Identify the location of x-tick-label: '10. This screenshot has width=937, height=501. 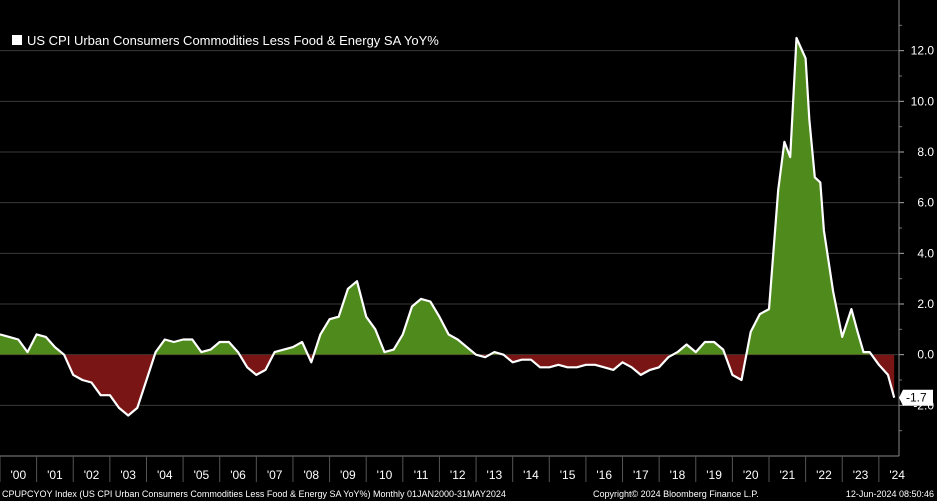
(385, 475).